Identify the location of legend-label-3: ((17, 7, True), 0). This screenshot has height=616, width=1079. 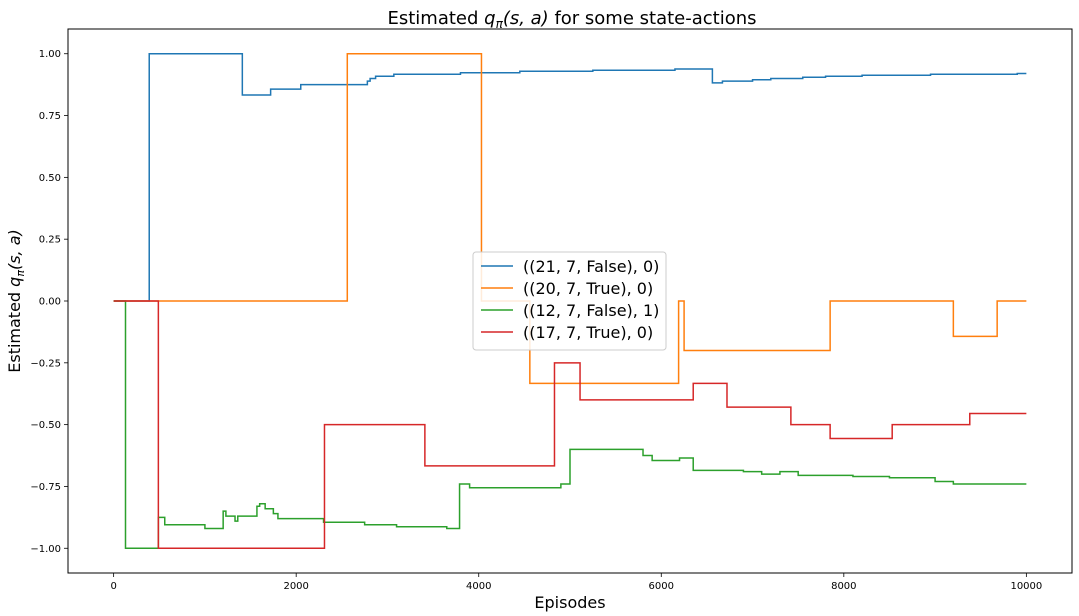
(588, 332).